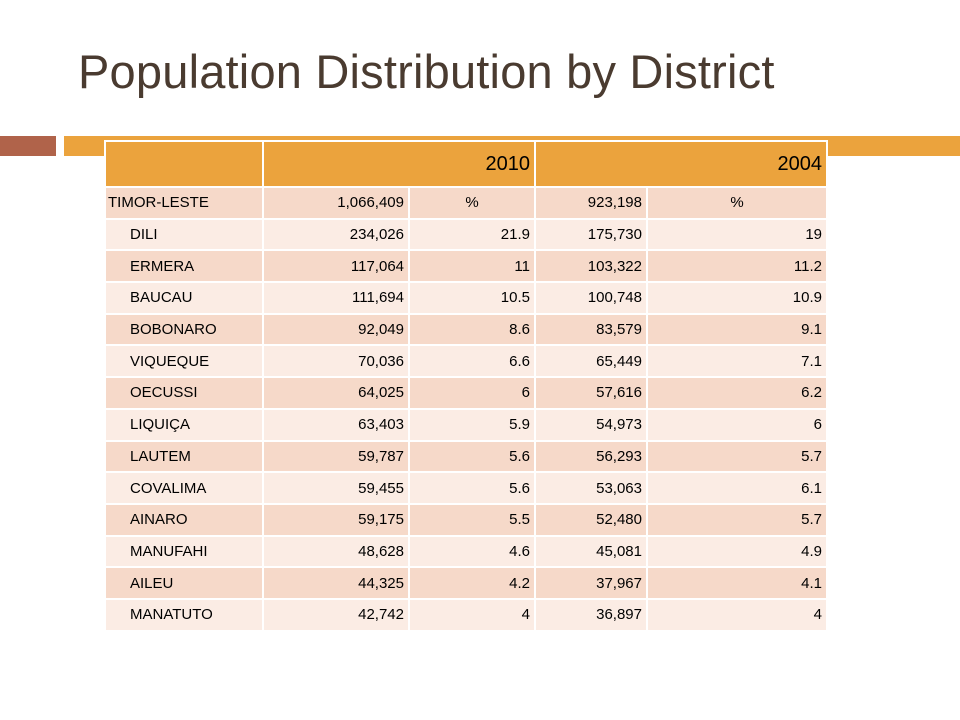 This screenshot has width=960, height=720. I want to click on table-header-row: 2010 2004, so click(466, 164).